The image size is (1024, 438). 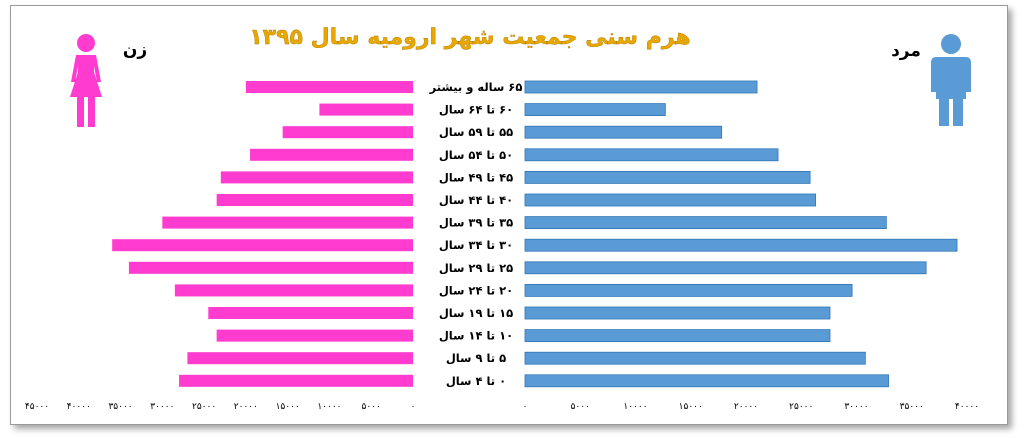 What do you see at coordinates (288, 407) in the screenshot?
I see `female-axis-tick: ۱۵۰۰۰` at bounding box center [288, 407].